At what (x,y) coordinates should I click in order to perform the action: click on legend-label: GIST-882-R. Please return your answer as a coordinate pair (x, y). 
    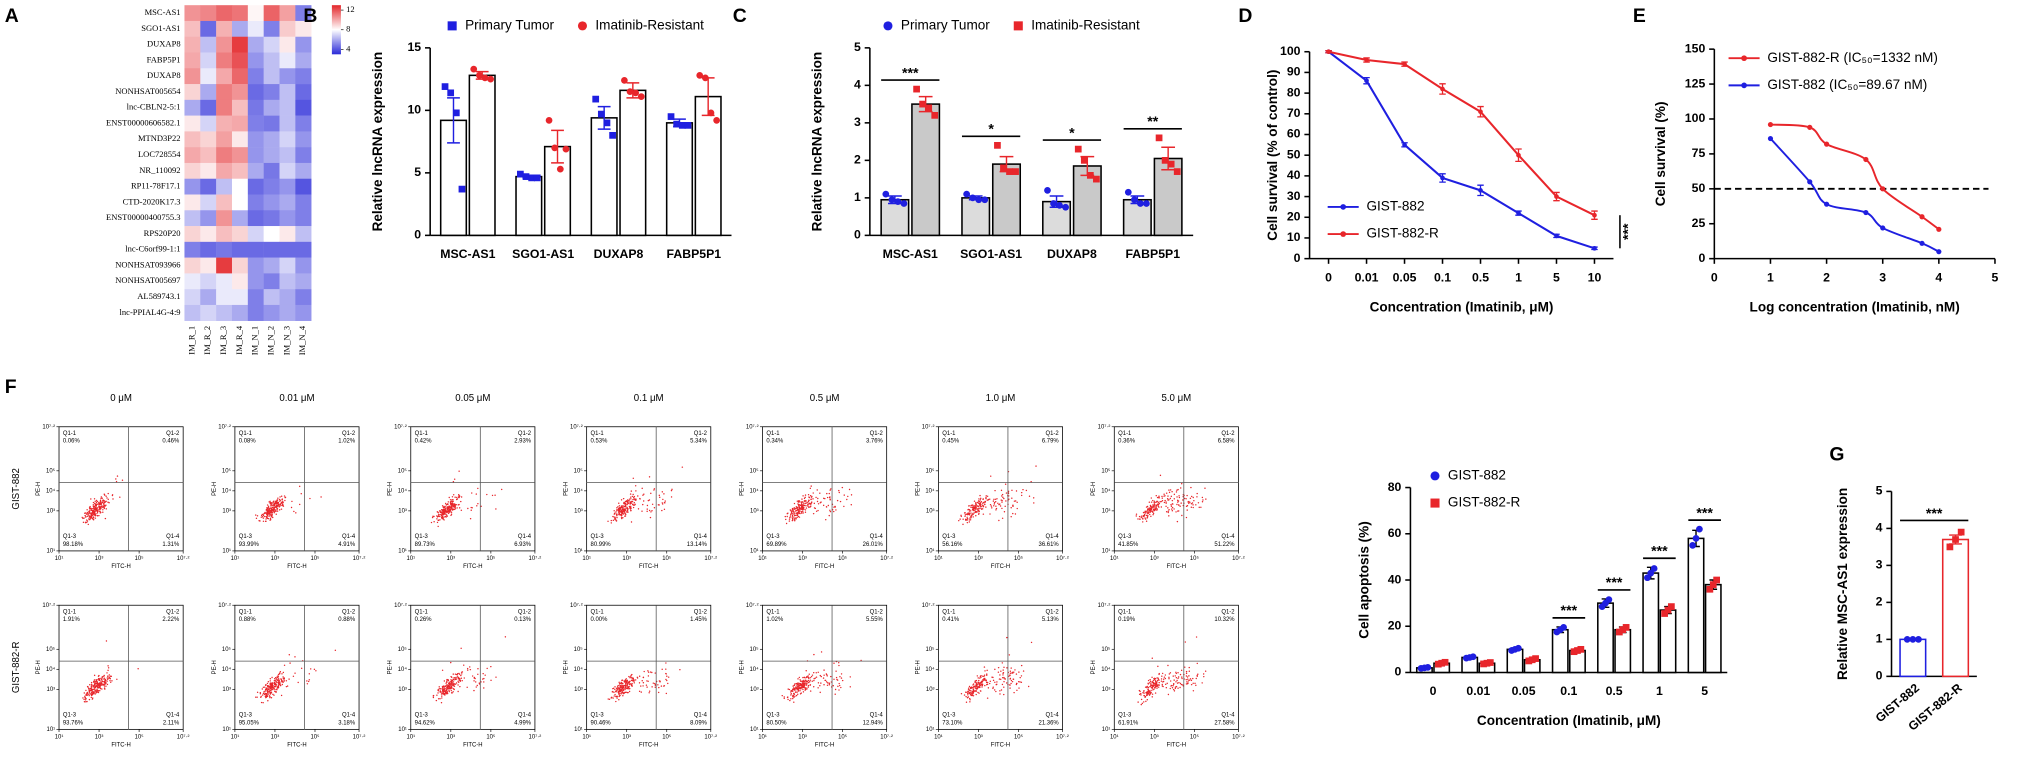
    Looking at the image, I should click on (1484, 502).